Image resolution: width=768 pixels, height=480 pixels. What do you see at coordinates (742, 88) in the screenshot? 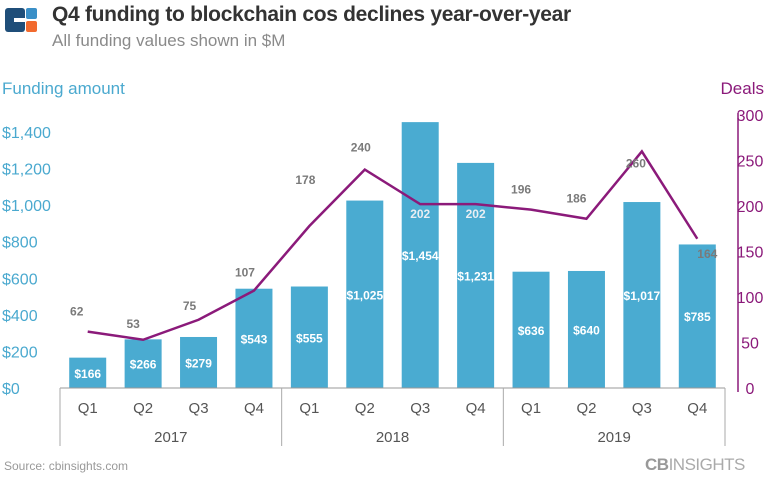
I see `right-axis-title: Deals` at bounding box center [742, 88].